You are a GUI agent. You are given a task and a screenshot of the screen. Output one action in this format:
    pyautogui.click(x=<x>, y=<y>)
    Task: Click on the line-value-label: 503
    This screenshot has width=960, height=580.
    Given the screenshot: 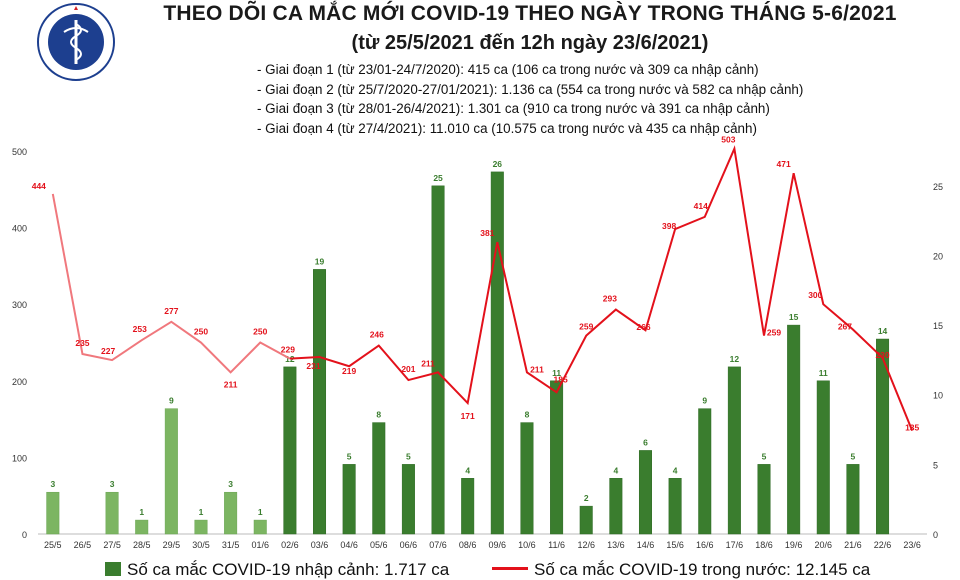 What is the action you would take?
    pyautogui.click(x=728, y=140)
    